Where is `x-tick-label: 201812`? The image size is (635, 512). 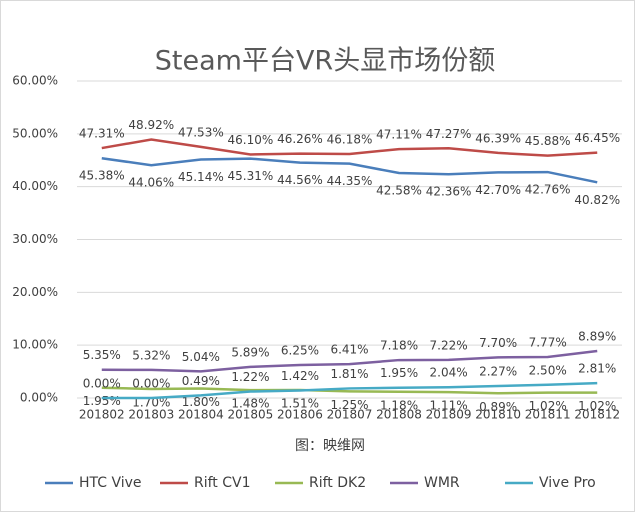
x-tick-label: 201812 is located at coordinates (597, 415).